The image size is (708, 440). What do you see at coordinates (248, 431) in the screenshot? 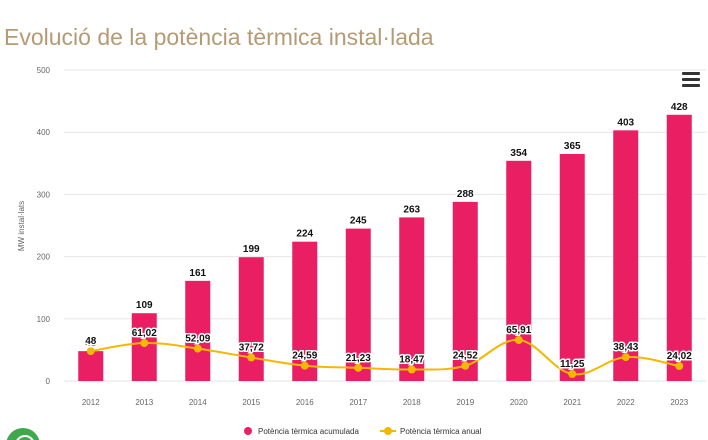
I see `legend-bar-marker` at bounding box center [248, 431].